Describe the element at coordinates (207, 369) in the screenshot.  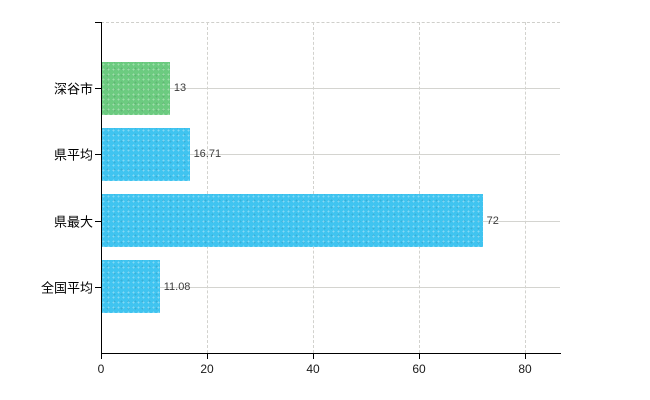
I see `x-axis-tick-label-20: 20` at that location.